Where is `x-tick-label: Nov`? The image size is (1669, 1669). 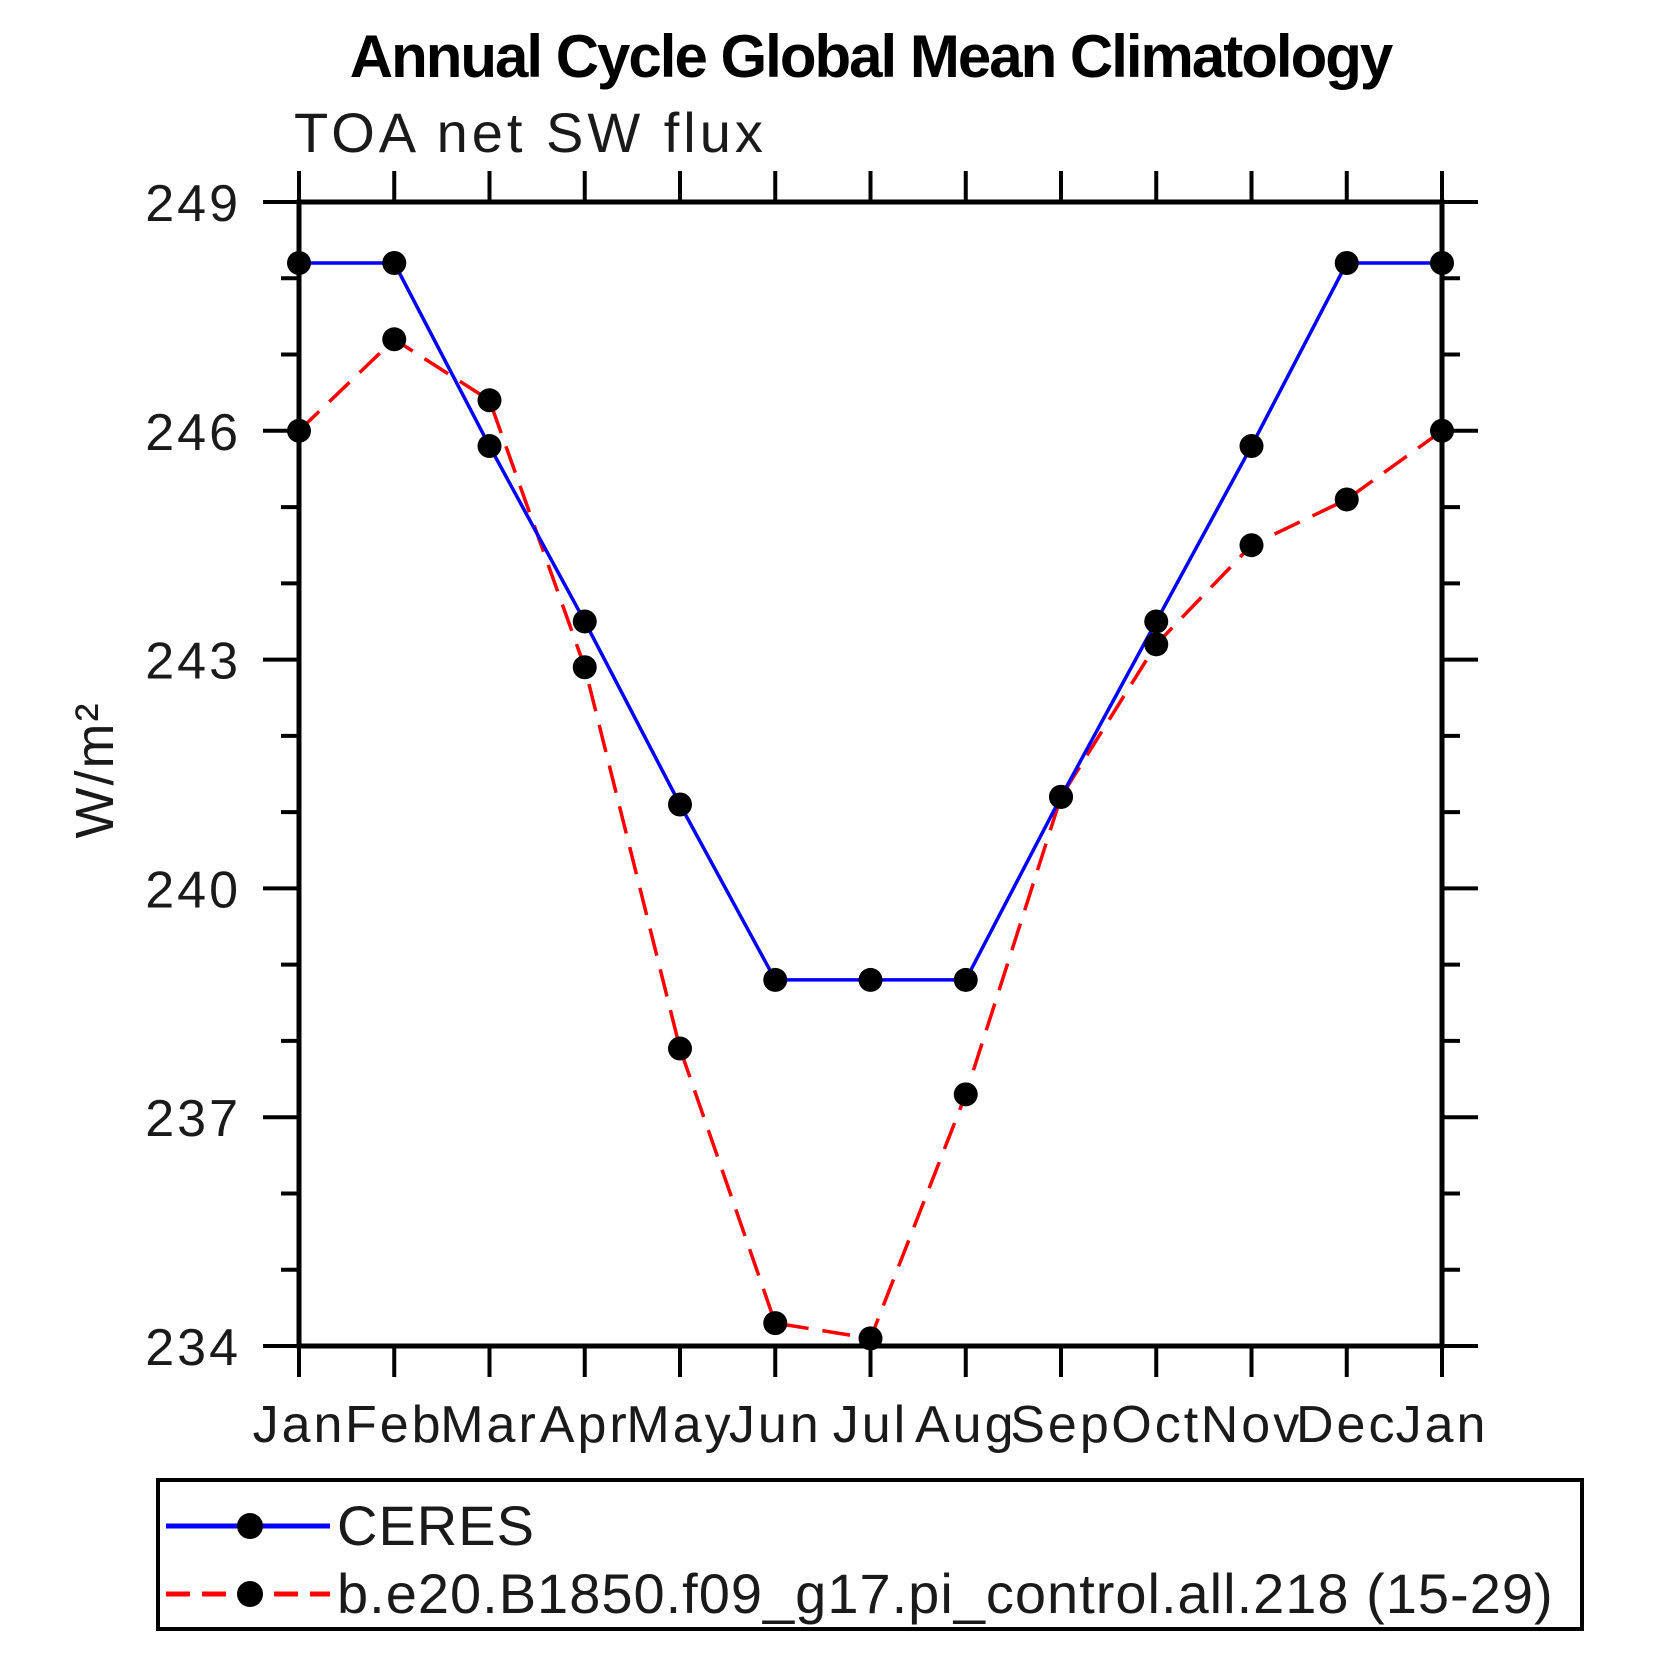 x-tick-label: Nov is located at coordinates (1251, 1425).